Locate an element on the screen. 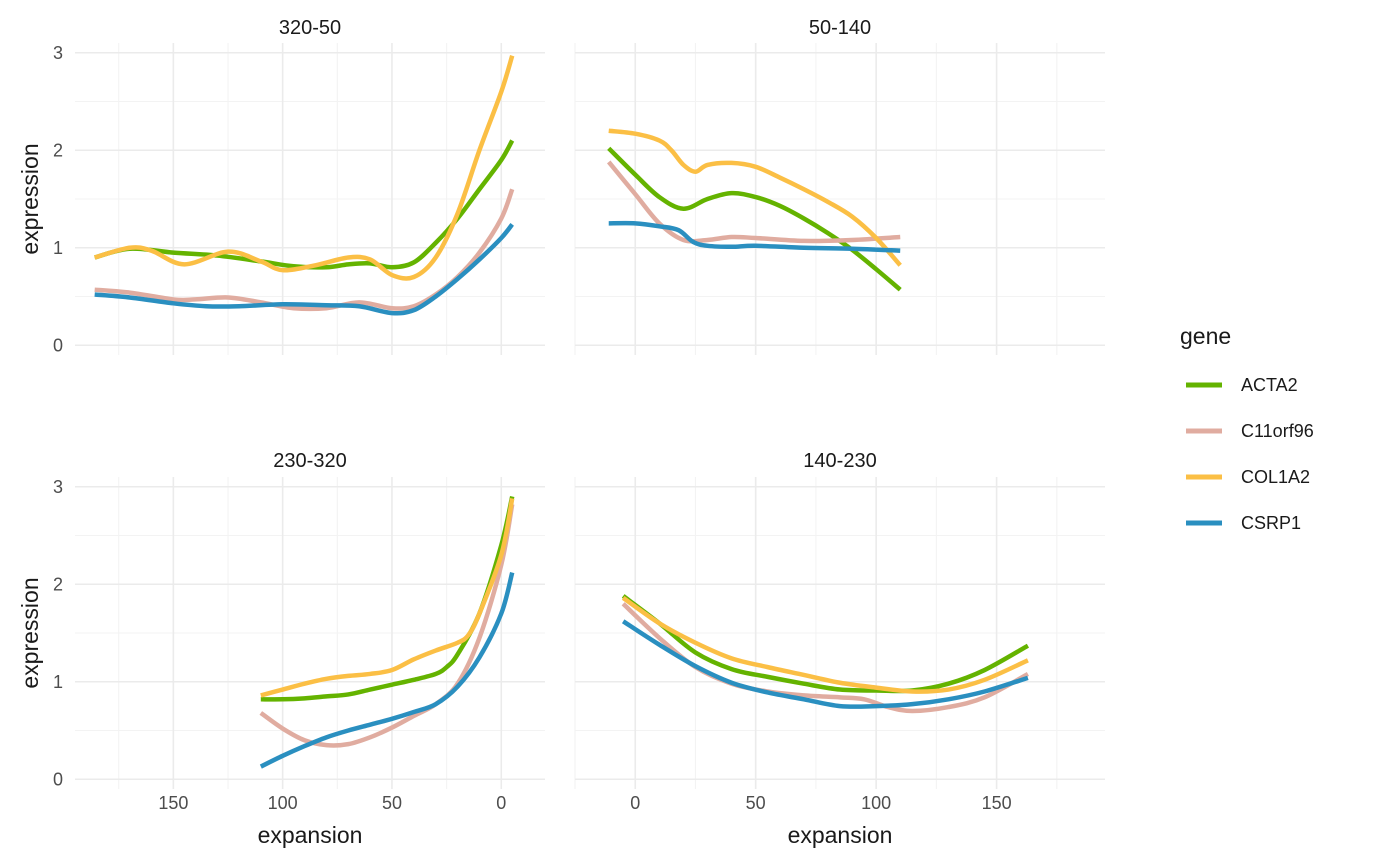  facet-panel: 320-50 0 1 2 3 expression is located at coordinates (281, 186).